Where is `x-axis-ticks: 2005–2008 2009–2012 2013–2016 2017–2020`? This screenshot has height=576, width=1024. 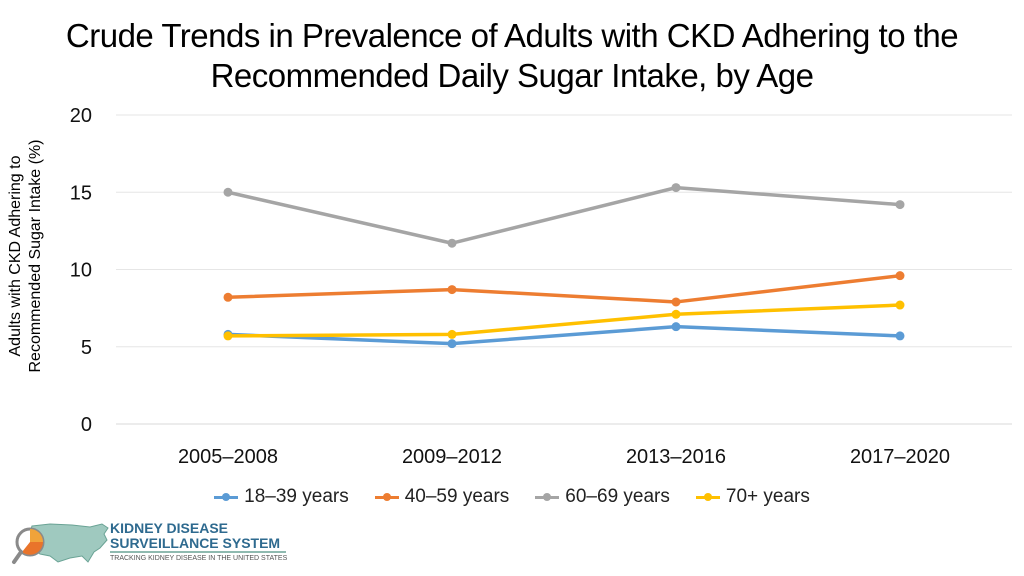
x-axis-ticks: 2005–2008 2009–2012 2013–2016 2017–2020 is located at coordinates (564, 457).